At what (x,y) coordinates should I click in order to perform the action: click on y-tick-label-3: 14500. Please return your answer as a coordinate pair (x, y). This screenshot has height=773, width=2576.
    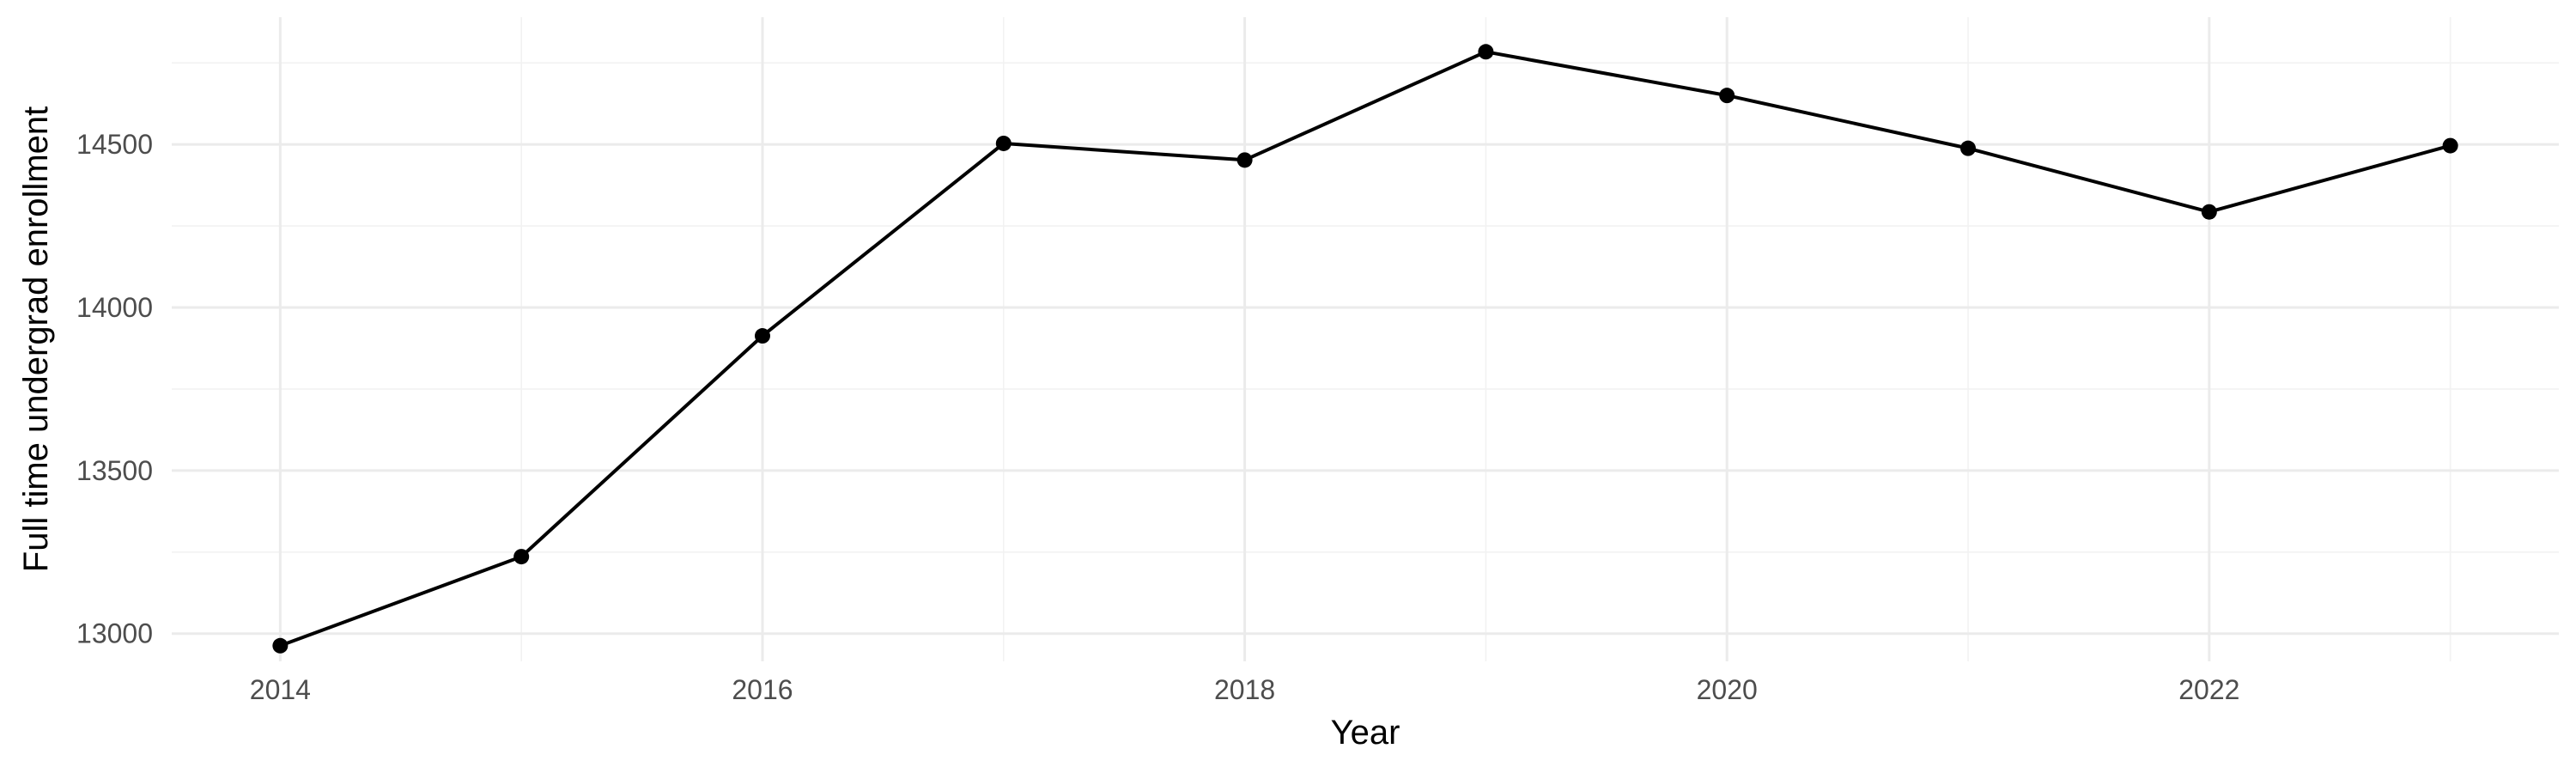
    Looking at the image, I should click on (114, 144).